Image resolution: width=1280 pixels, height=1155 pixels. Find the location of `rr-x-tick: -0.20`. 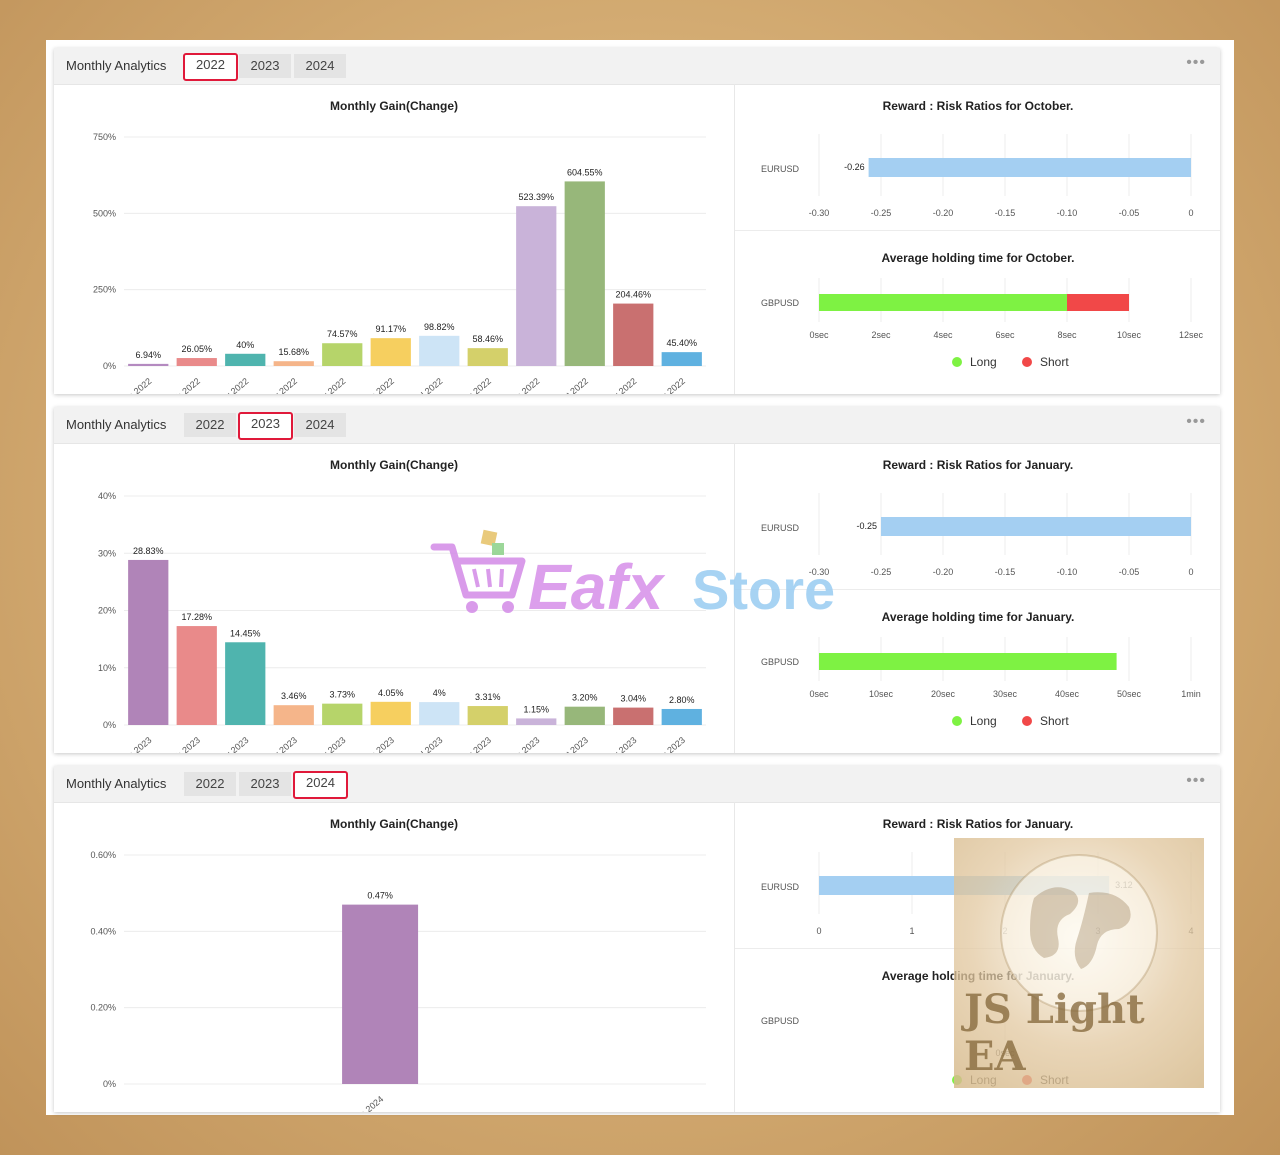

rr-x-tick: -0.20 is located at coordinates (943, 572).